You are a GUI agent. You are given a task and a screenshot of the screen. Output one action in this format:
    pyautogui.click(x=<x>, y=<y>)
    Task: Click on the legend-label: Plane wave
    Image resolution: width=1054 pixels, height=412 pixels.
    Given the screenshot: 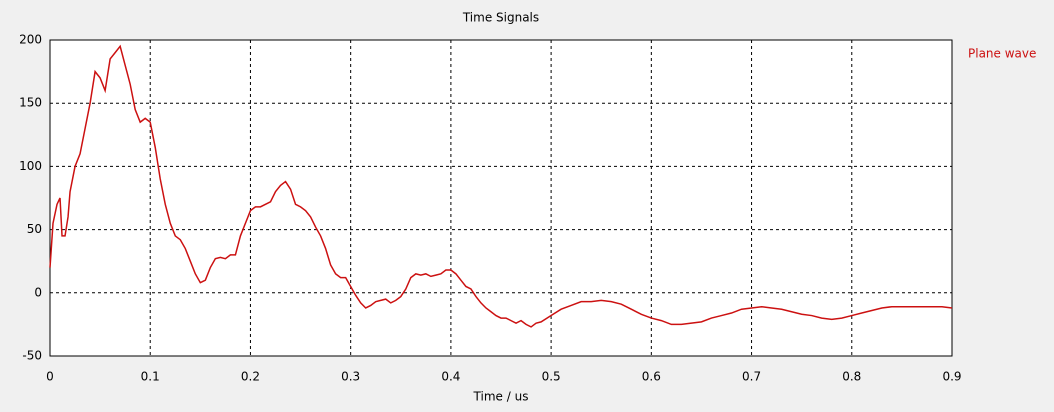 What is the action you would take?
    pyautogui.click(x=1002, y=54)
    